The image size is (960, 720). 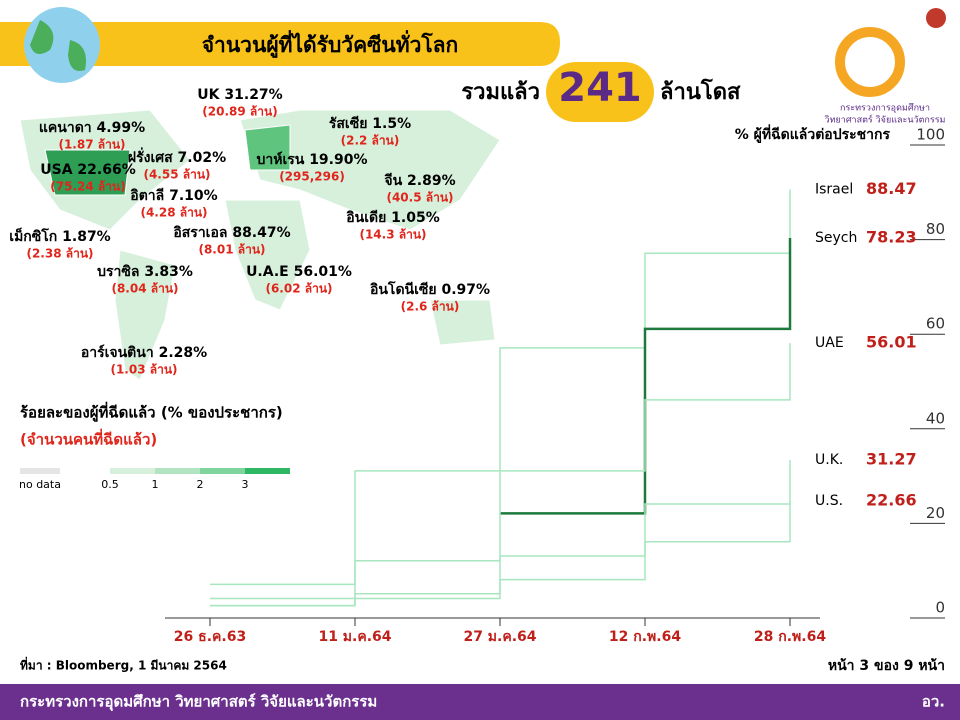 What do you see at coordinates (429, 289) in the screenshot?
I see `country-label: อินโดนีเซีย 0.97%` at bounding box center [429, 289].